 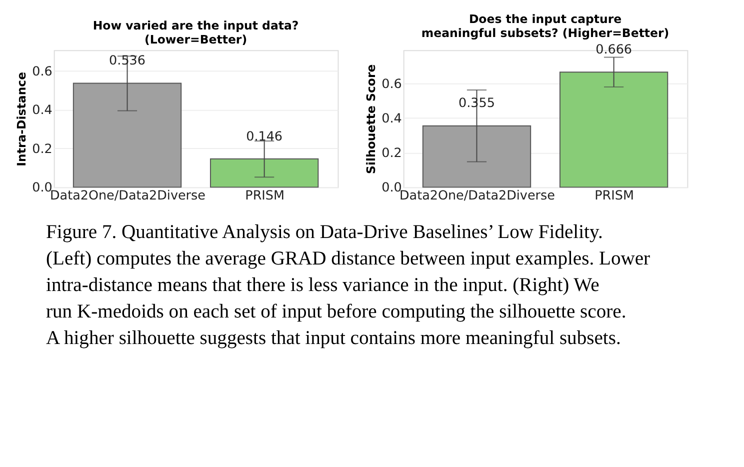 I want to click on data-label: 0.666, so click(x=614, y=48).